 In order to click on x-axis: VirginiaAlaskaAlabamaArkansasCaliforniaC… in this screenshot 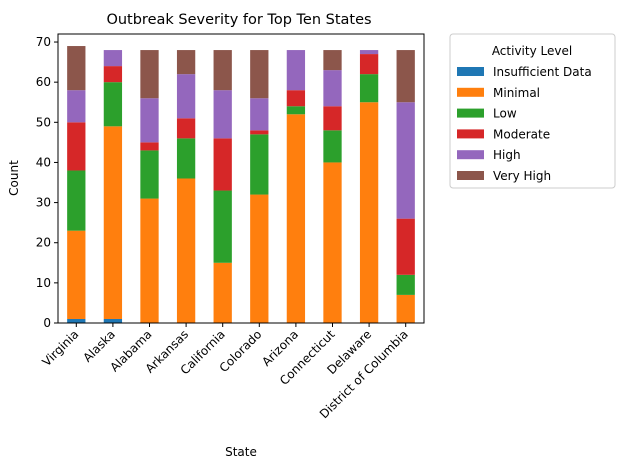, I will do `click(225, 372)`.